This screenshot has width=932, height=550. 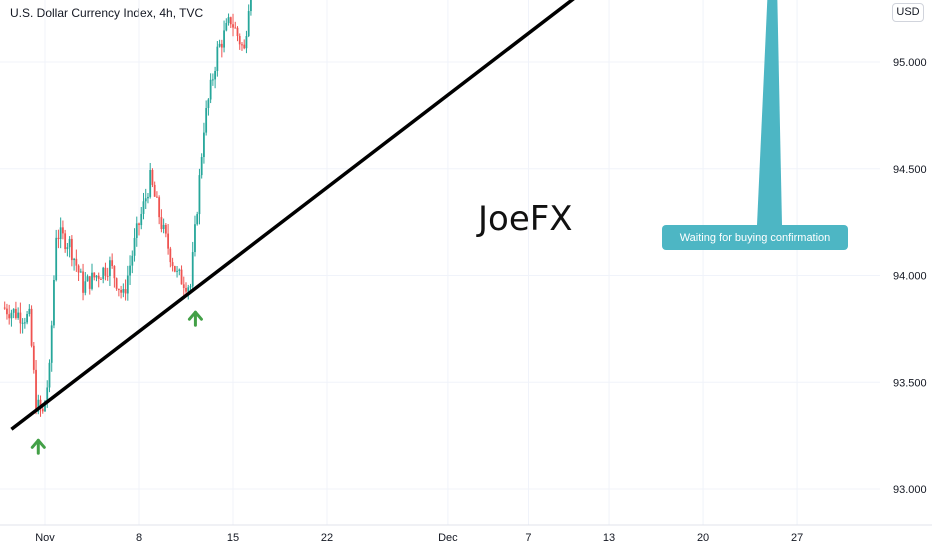 What do you see at coordinates (703, 538) in the screenshot?
I see `x-tick-label: 20` at bounding box center [703, 538].